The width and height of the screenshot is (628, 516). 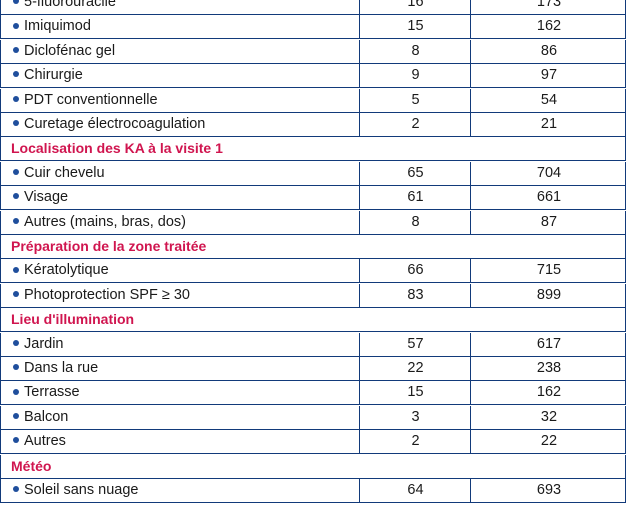 I want to click on section-header: Préparation de la zone traitée, so click(x=313, y=247).